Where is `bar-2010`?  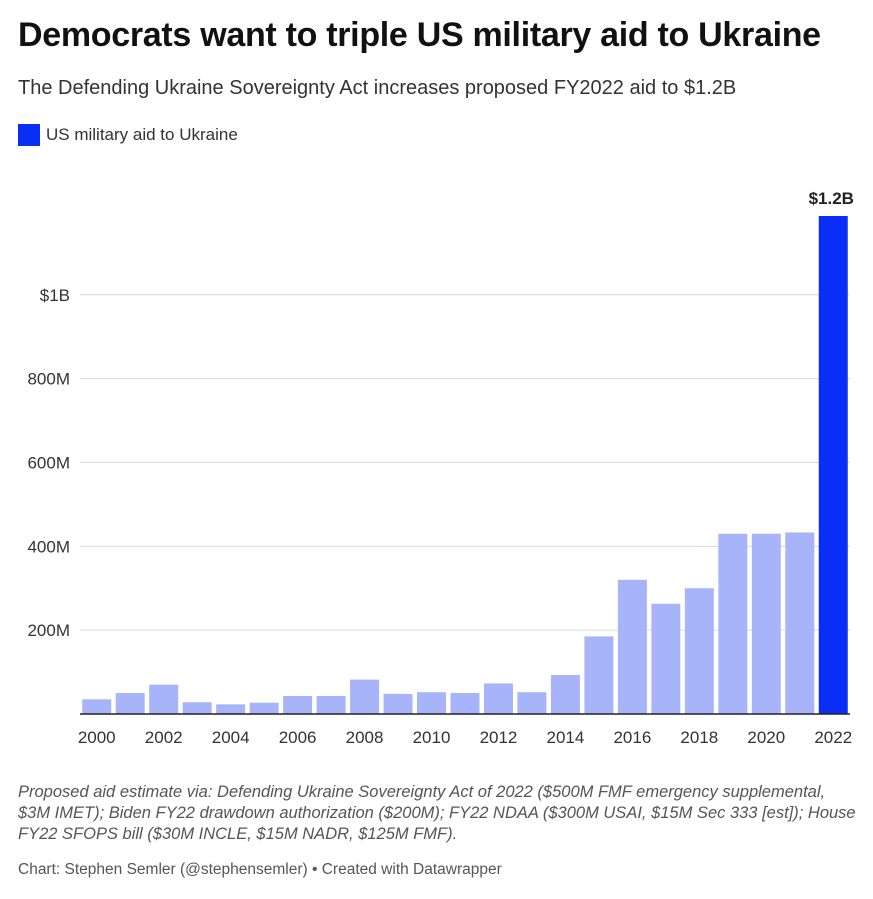
bar-2010 is located at coordinates (432, 703).